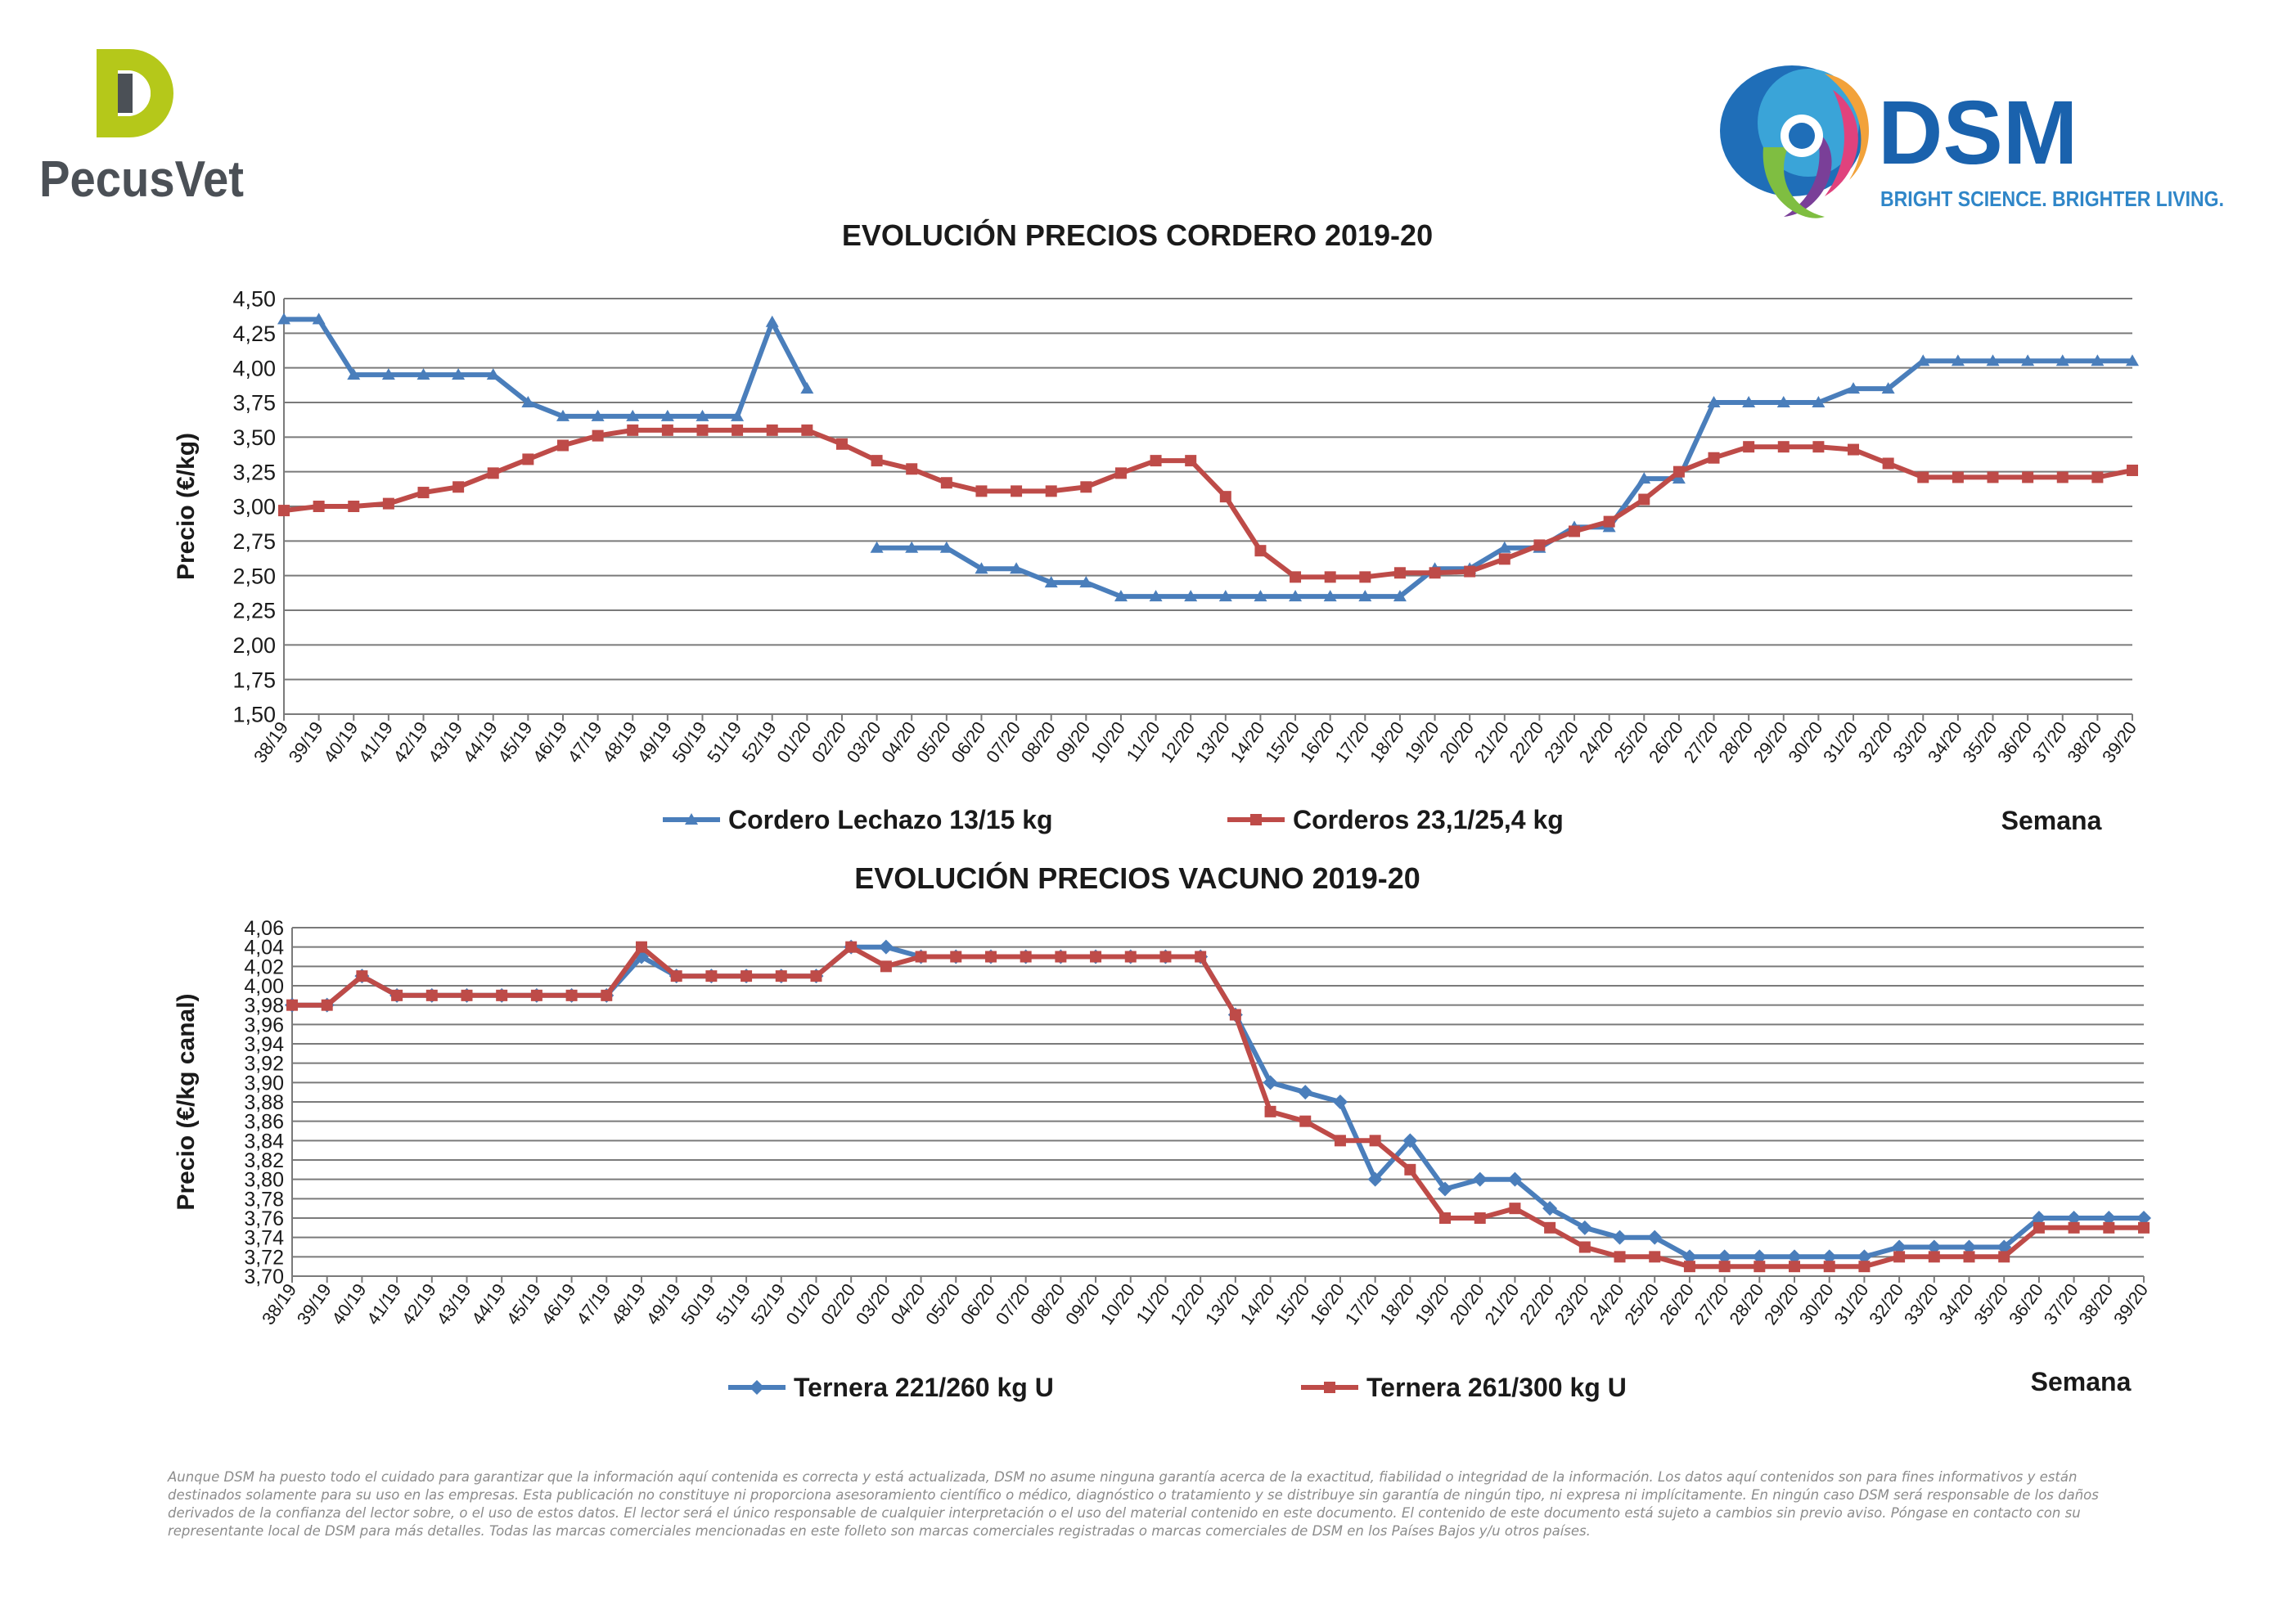 This screenshot has height=1623, width=2296. Describe the element at coordinates (254, 403) in the screenshot. I see `y-tick-label: 3,75` at that location.